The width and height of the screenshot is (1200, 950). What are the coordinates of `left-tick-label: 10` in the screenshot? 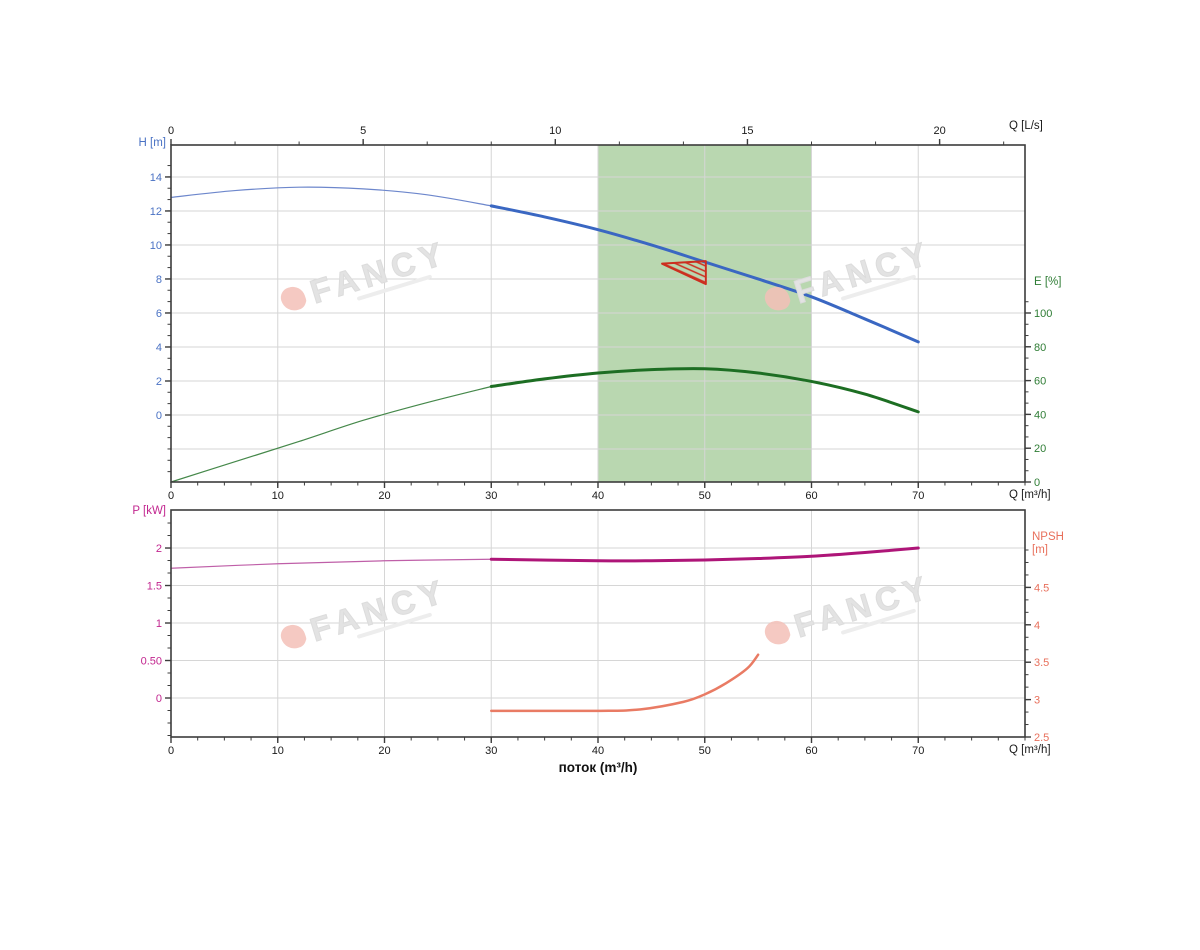 It's located at (156, 246).